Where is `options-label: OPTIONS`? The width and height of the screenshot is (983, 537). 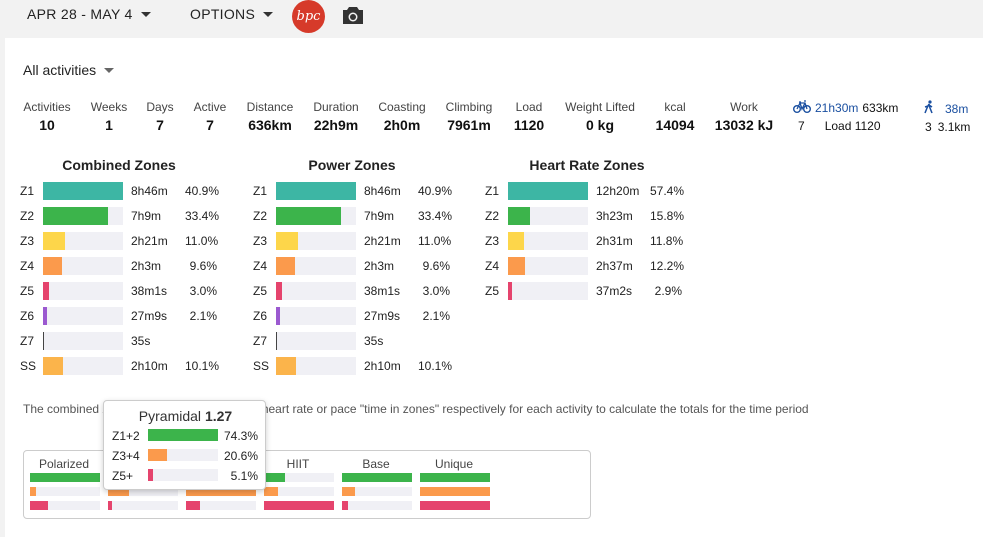
options-label: OPTIONS is located at coordinates (223, 14).